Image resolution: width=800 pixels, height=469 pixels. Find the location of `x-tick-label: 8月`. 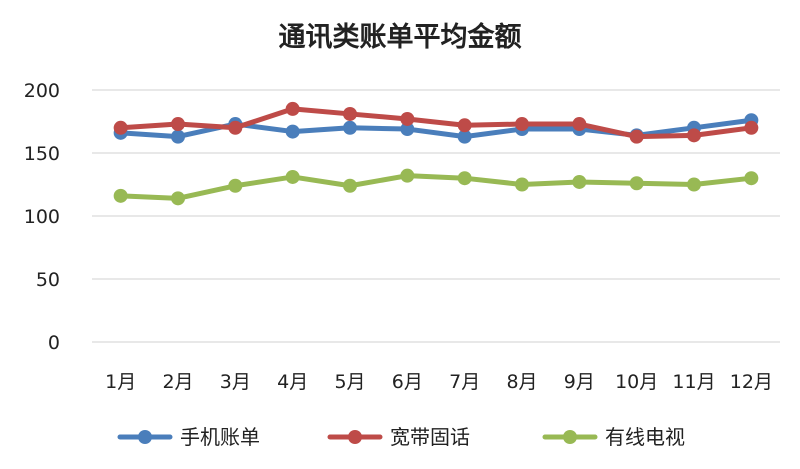

x-tick-label: 8月 is located at coordinates (521, 382).